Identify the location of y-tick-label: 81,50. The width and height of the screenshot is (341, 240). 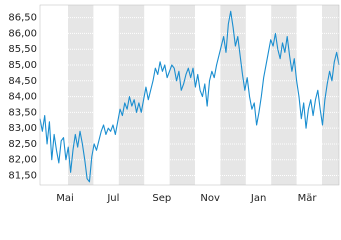
(22, 176).